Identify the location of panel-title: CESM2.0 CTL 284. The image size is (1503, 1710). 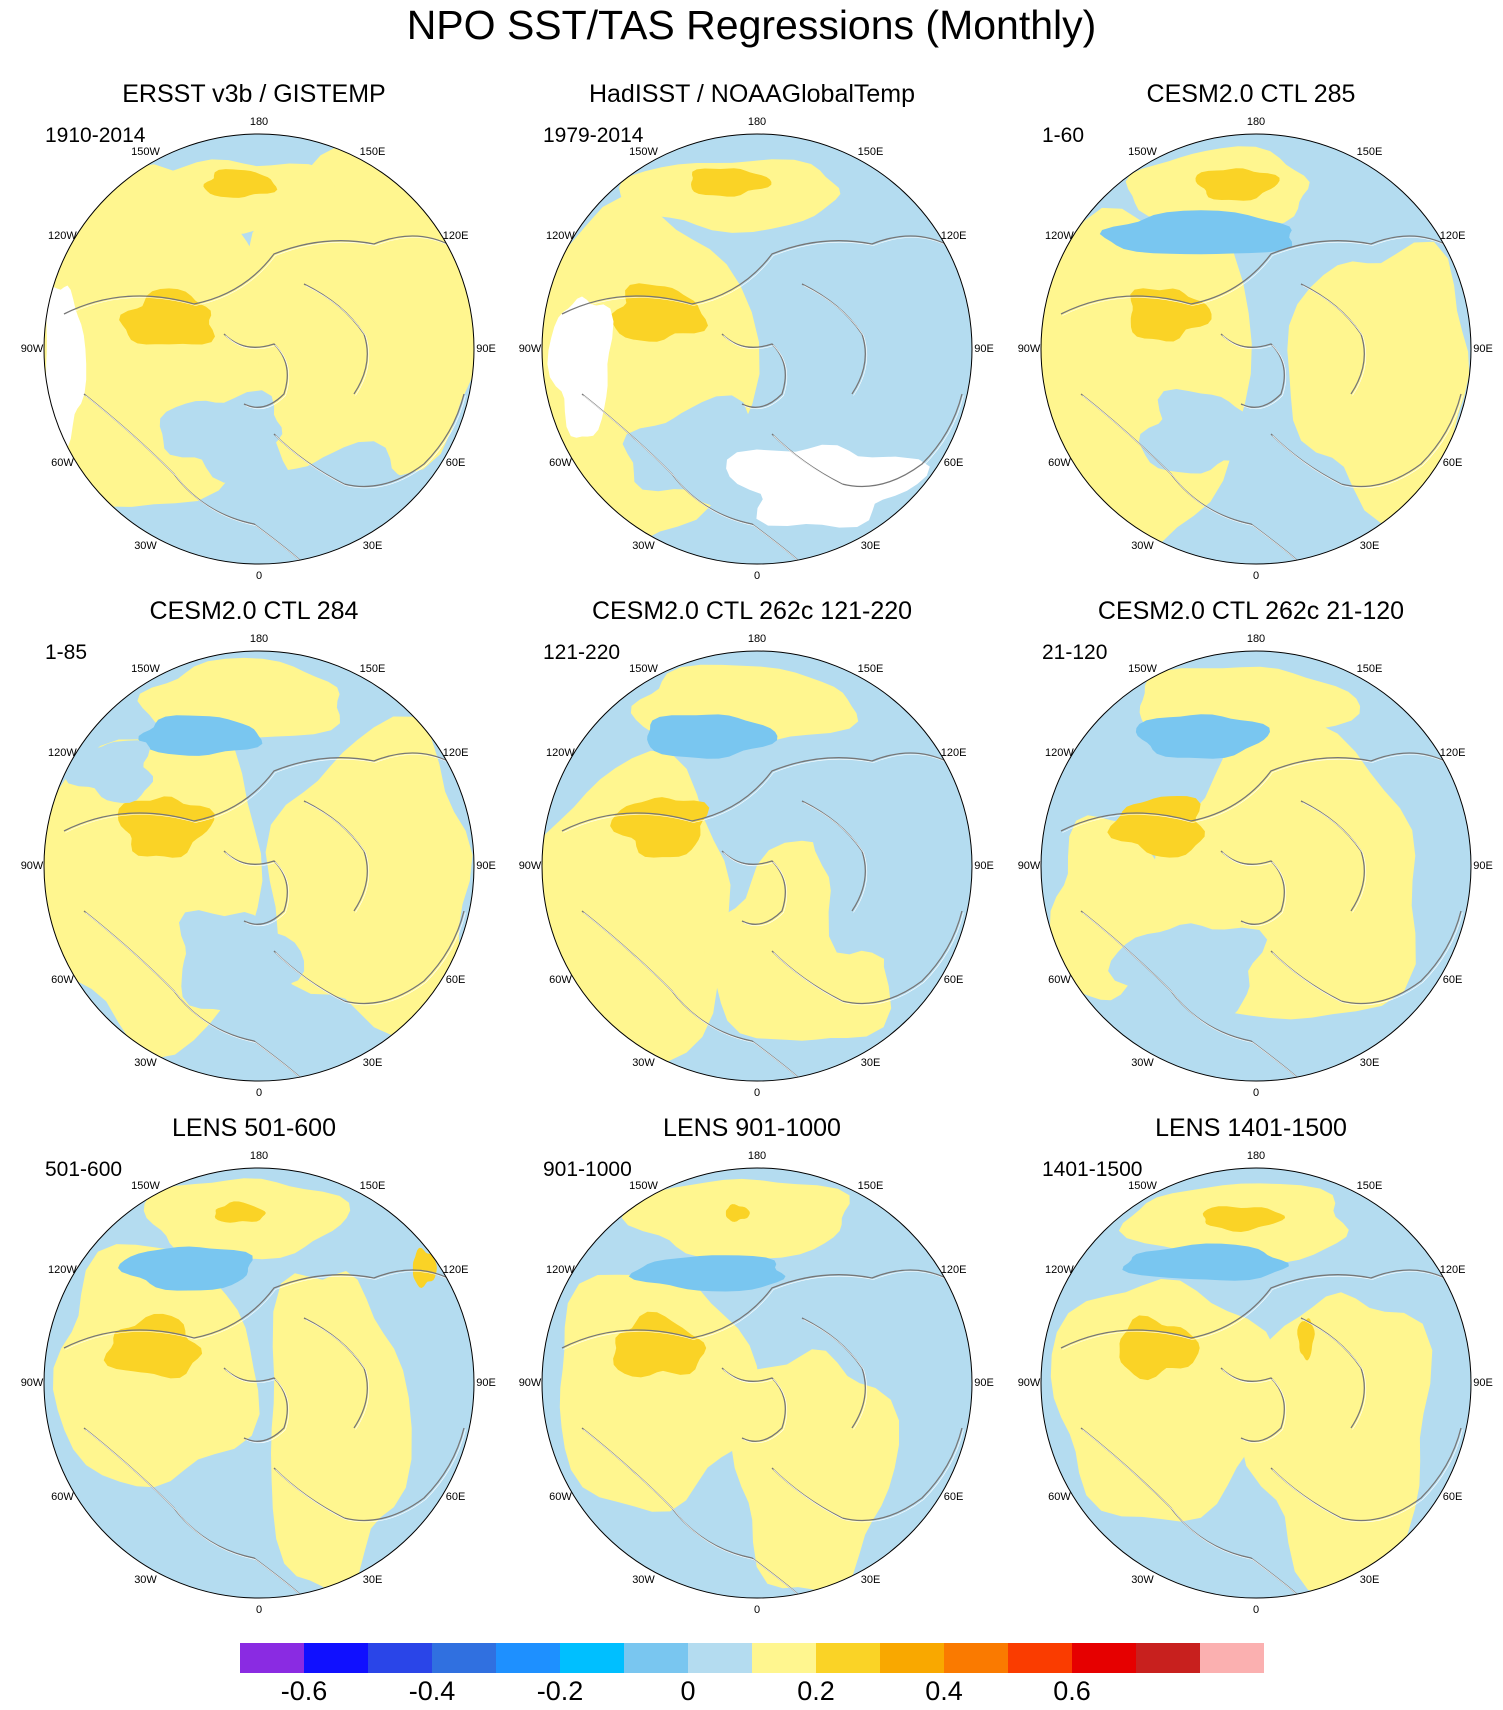
(254, 611).